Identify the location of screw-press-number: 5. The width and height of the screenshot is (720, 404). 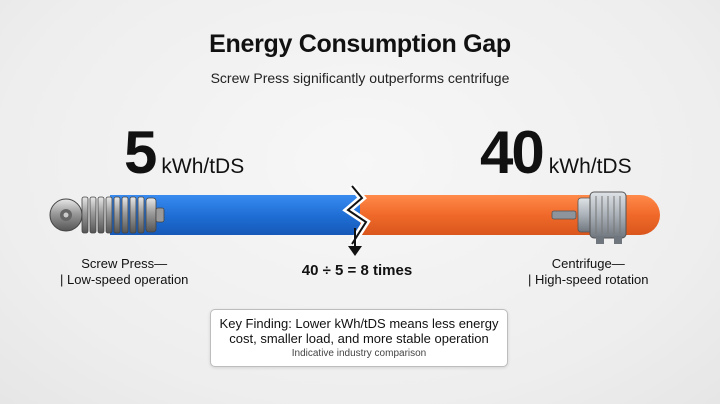
(140, 152).